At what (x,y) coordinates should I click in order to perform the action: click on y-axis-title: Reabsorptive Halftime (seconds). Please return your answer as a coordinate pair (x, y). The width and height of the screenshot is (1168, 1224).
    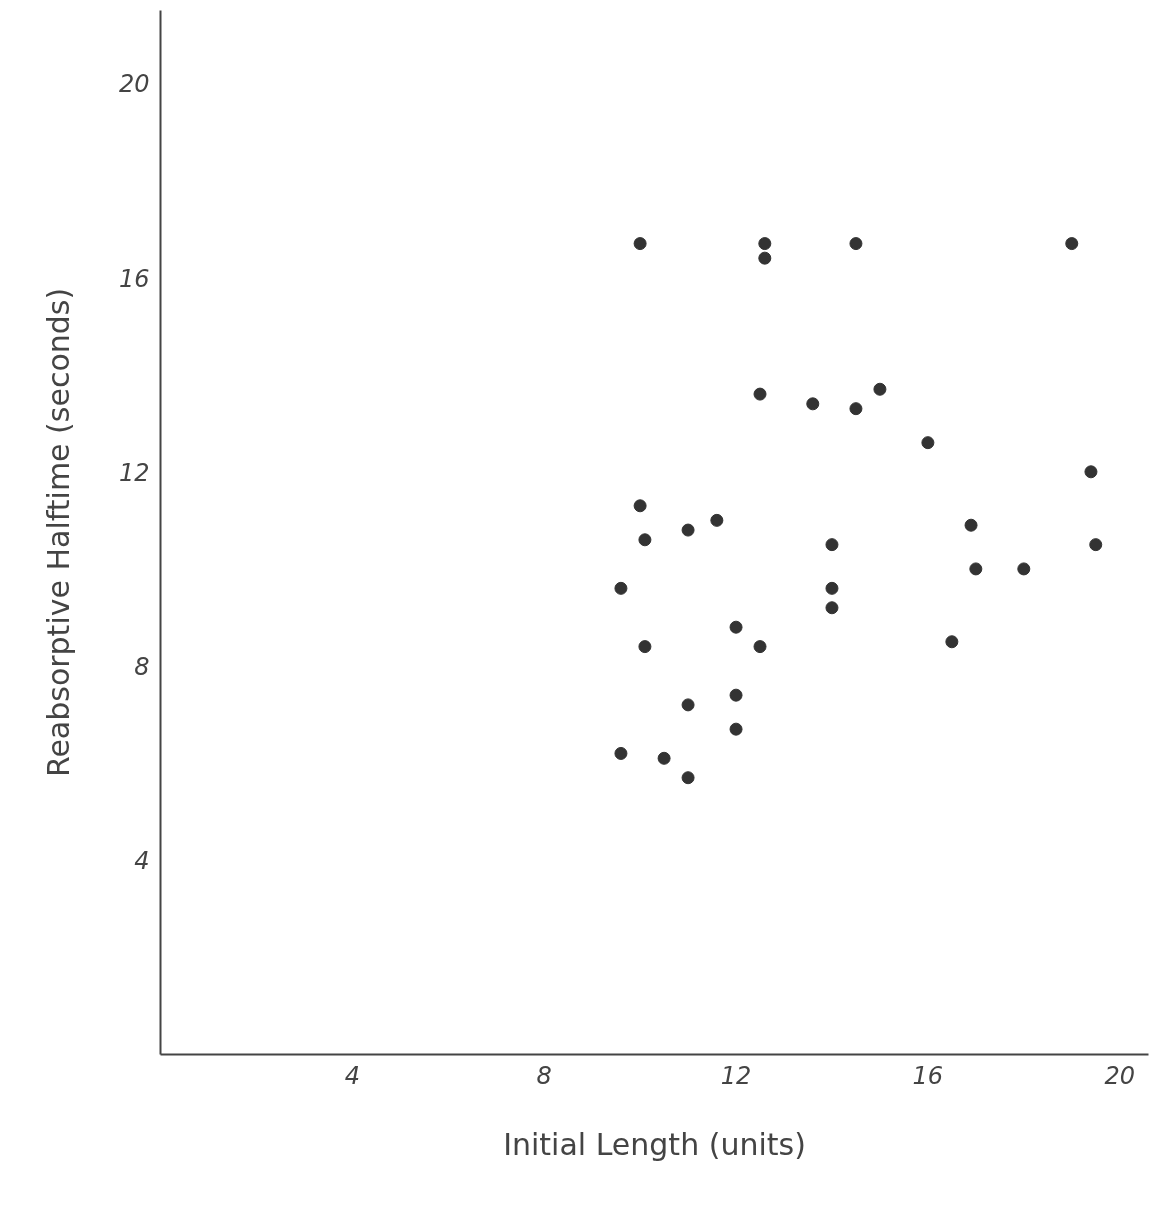
    Looking at the image, I should click on (58, 532).